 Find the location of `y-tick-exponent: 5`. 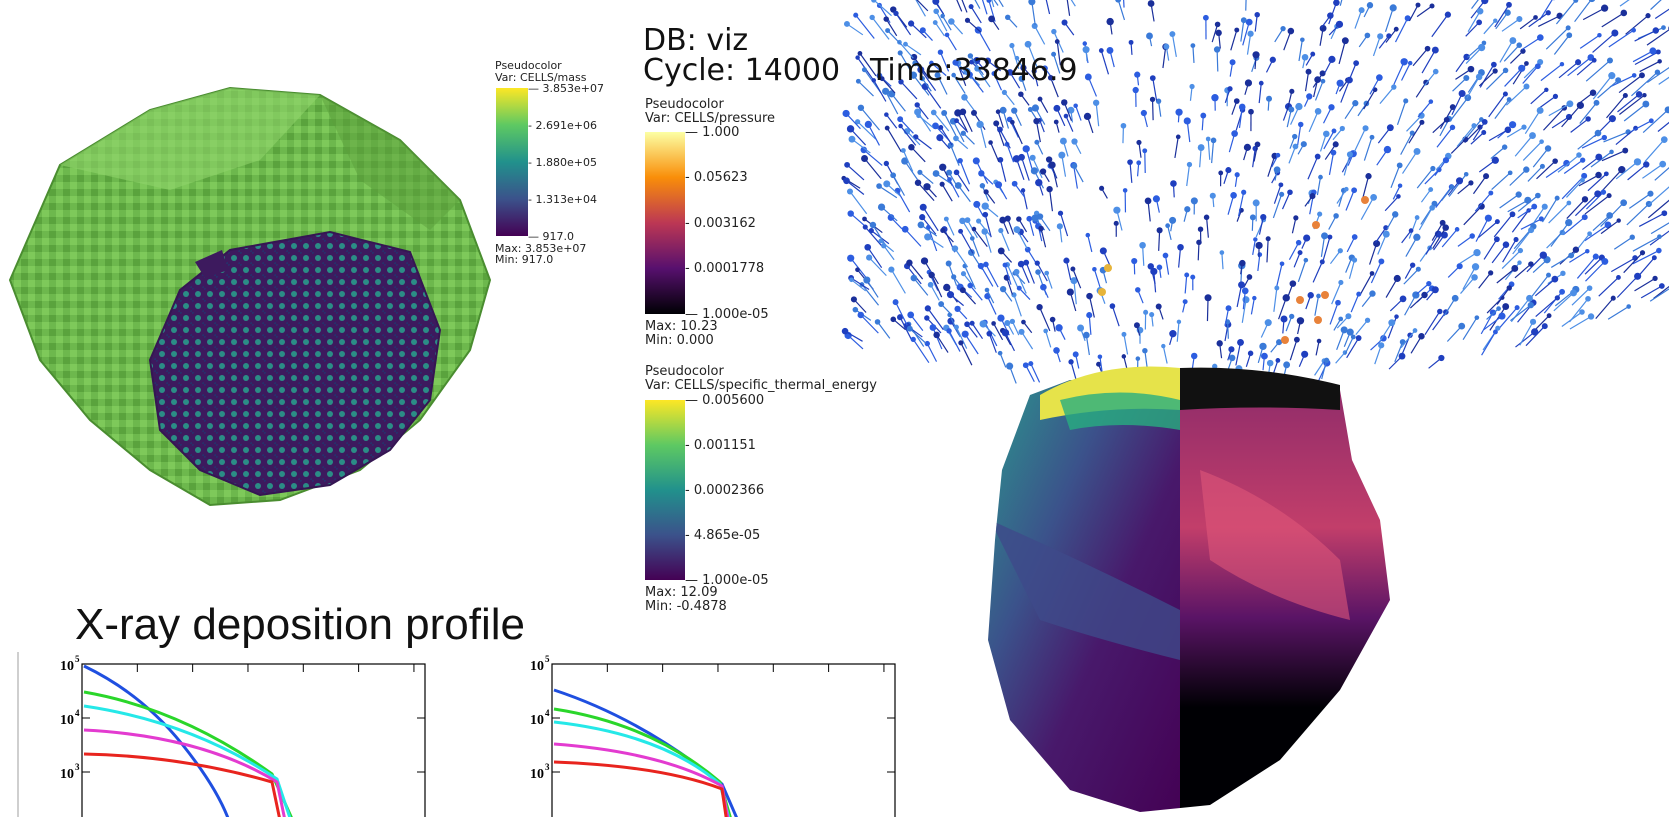

y-tick-exponent: 5 is located at coordinates (77, 659).